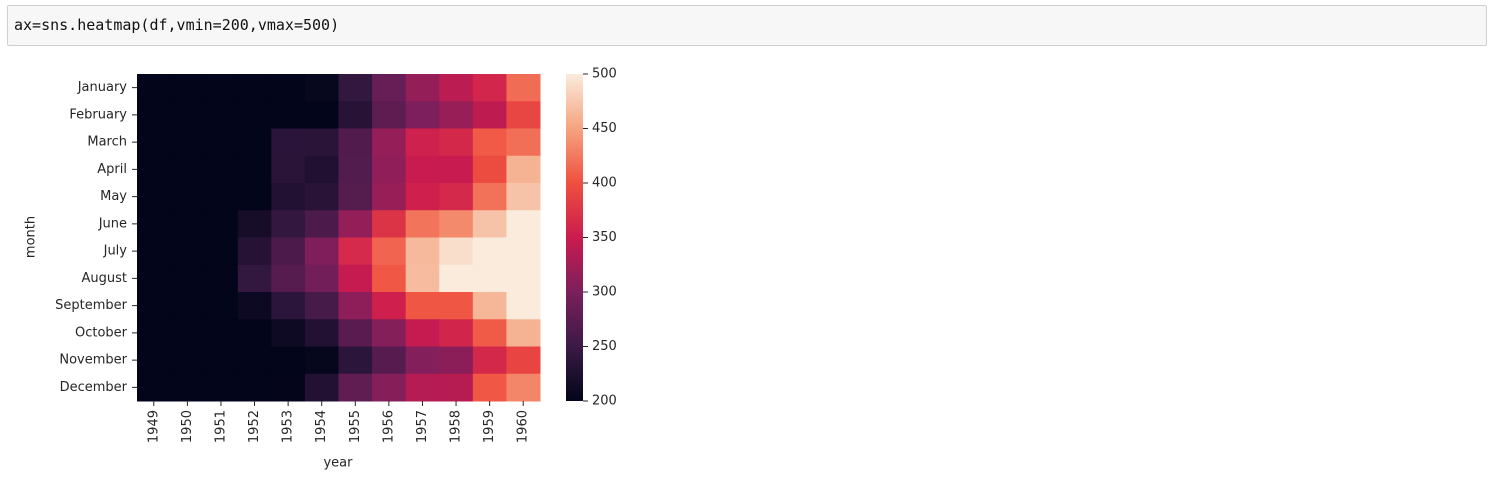  What do you see at coordinates (94, 387) in the screenshot?
I see `y-tick-label: December` at bounding box center [94, 387].